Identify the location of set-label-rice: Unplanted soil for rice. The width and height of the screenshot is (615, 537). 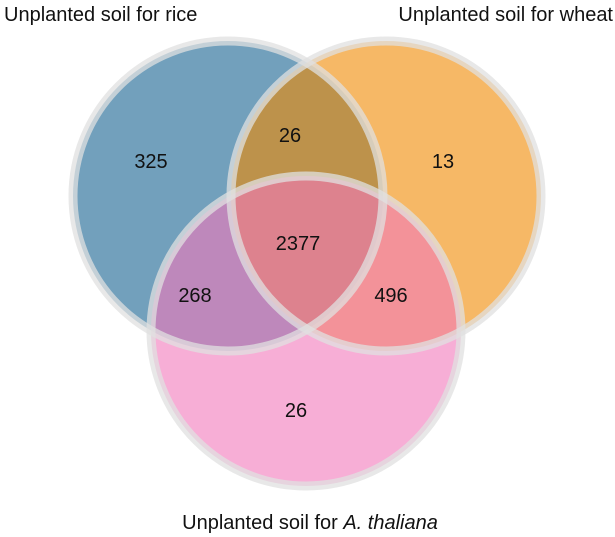
(100, 15).